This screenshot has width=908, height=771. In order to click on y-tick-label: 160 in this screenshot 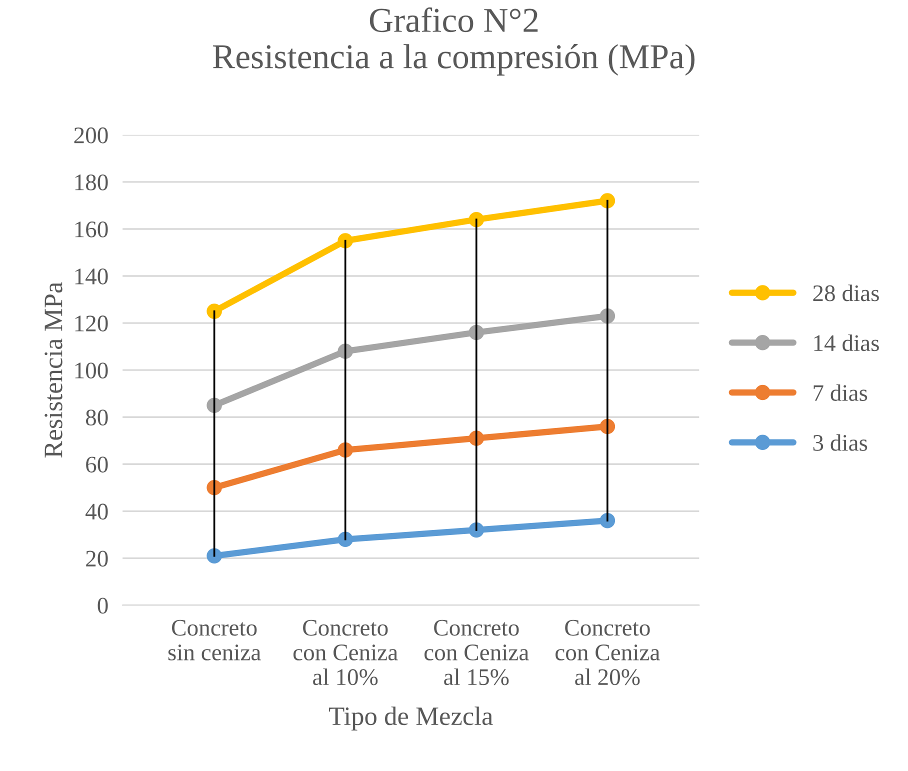, I will do `click(91, 229)`.